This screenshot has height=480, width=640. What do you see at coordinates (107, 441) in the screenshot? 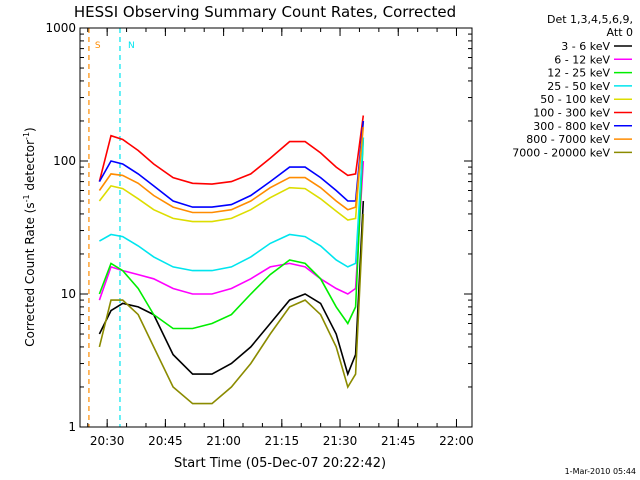
I see `x-tick-label: 20:30` at bounding box center [107, 441].